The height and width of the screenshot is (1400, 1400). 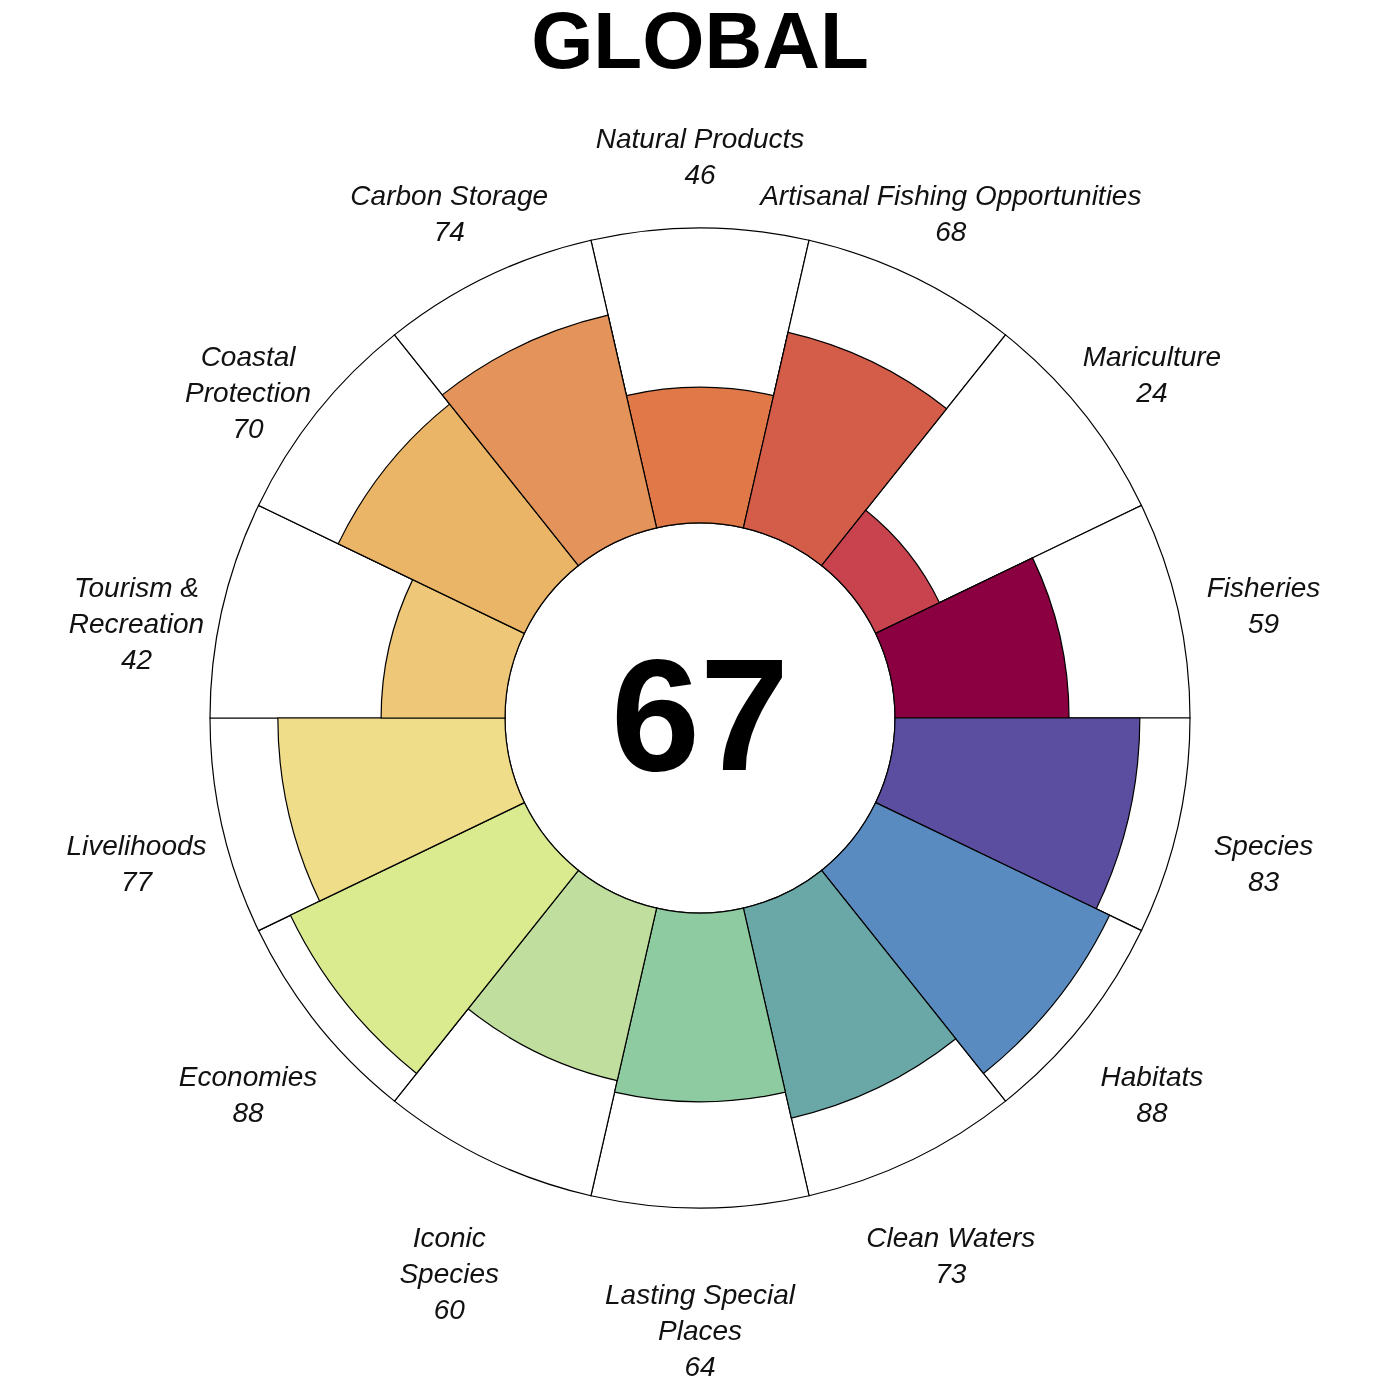 What do you see at coordinates (700, 138) in the screenshot?
I see `category-label: Natural Products` at bounding box center [700, 138].